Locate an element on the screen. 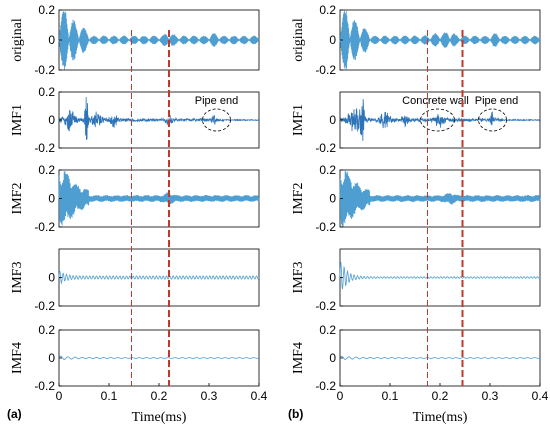  subplot-imf1: 0 -0.2 IMF1 Concrete wall Pipe end is located at coordinates (416, 123).